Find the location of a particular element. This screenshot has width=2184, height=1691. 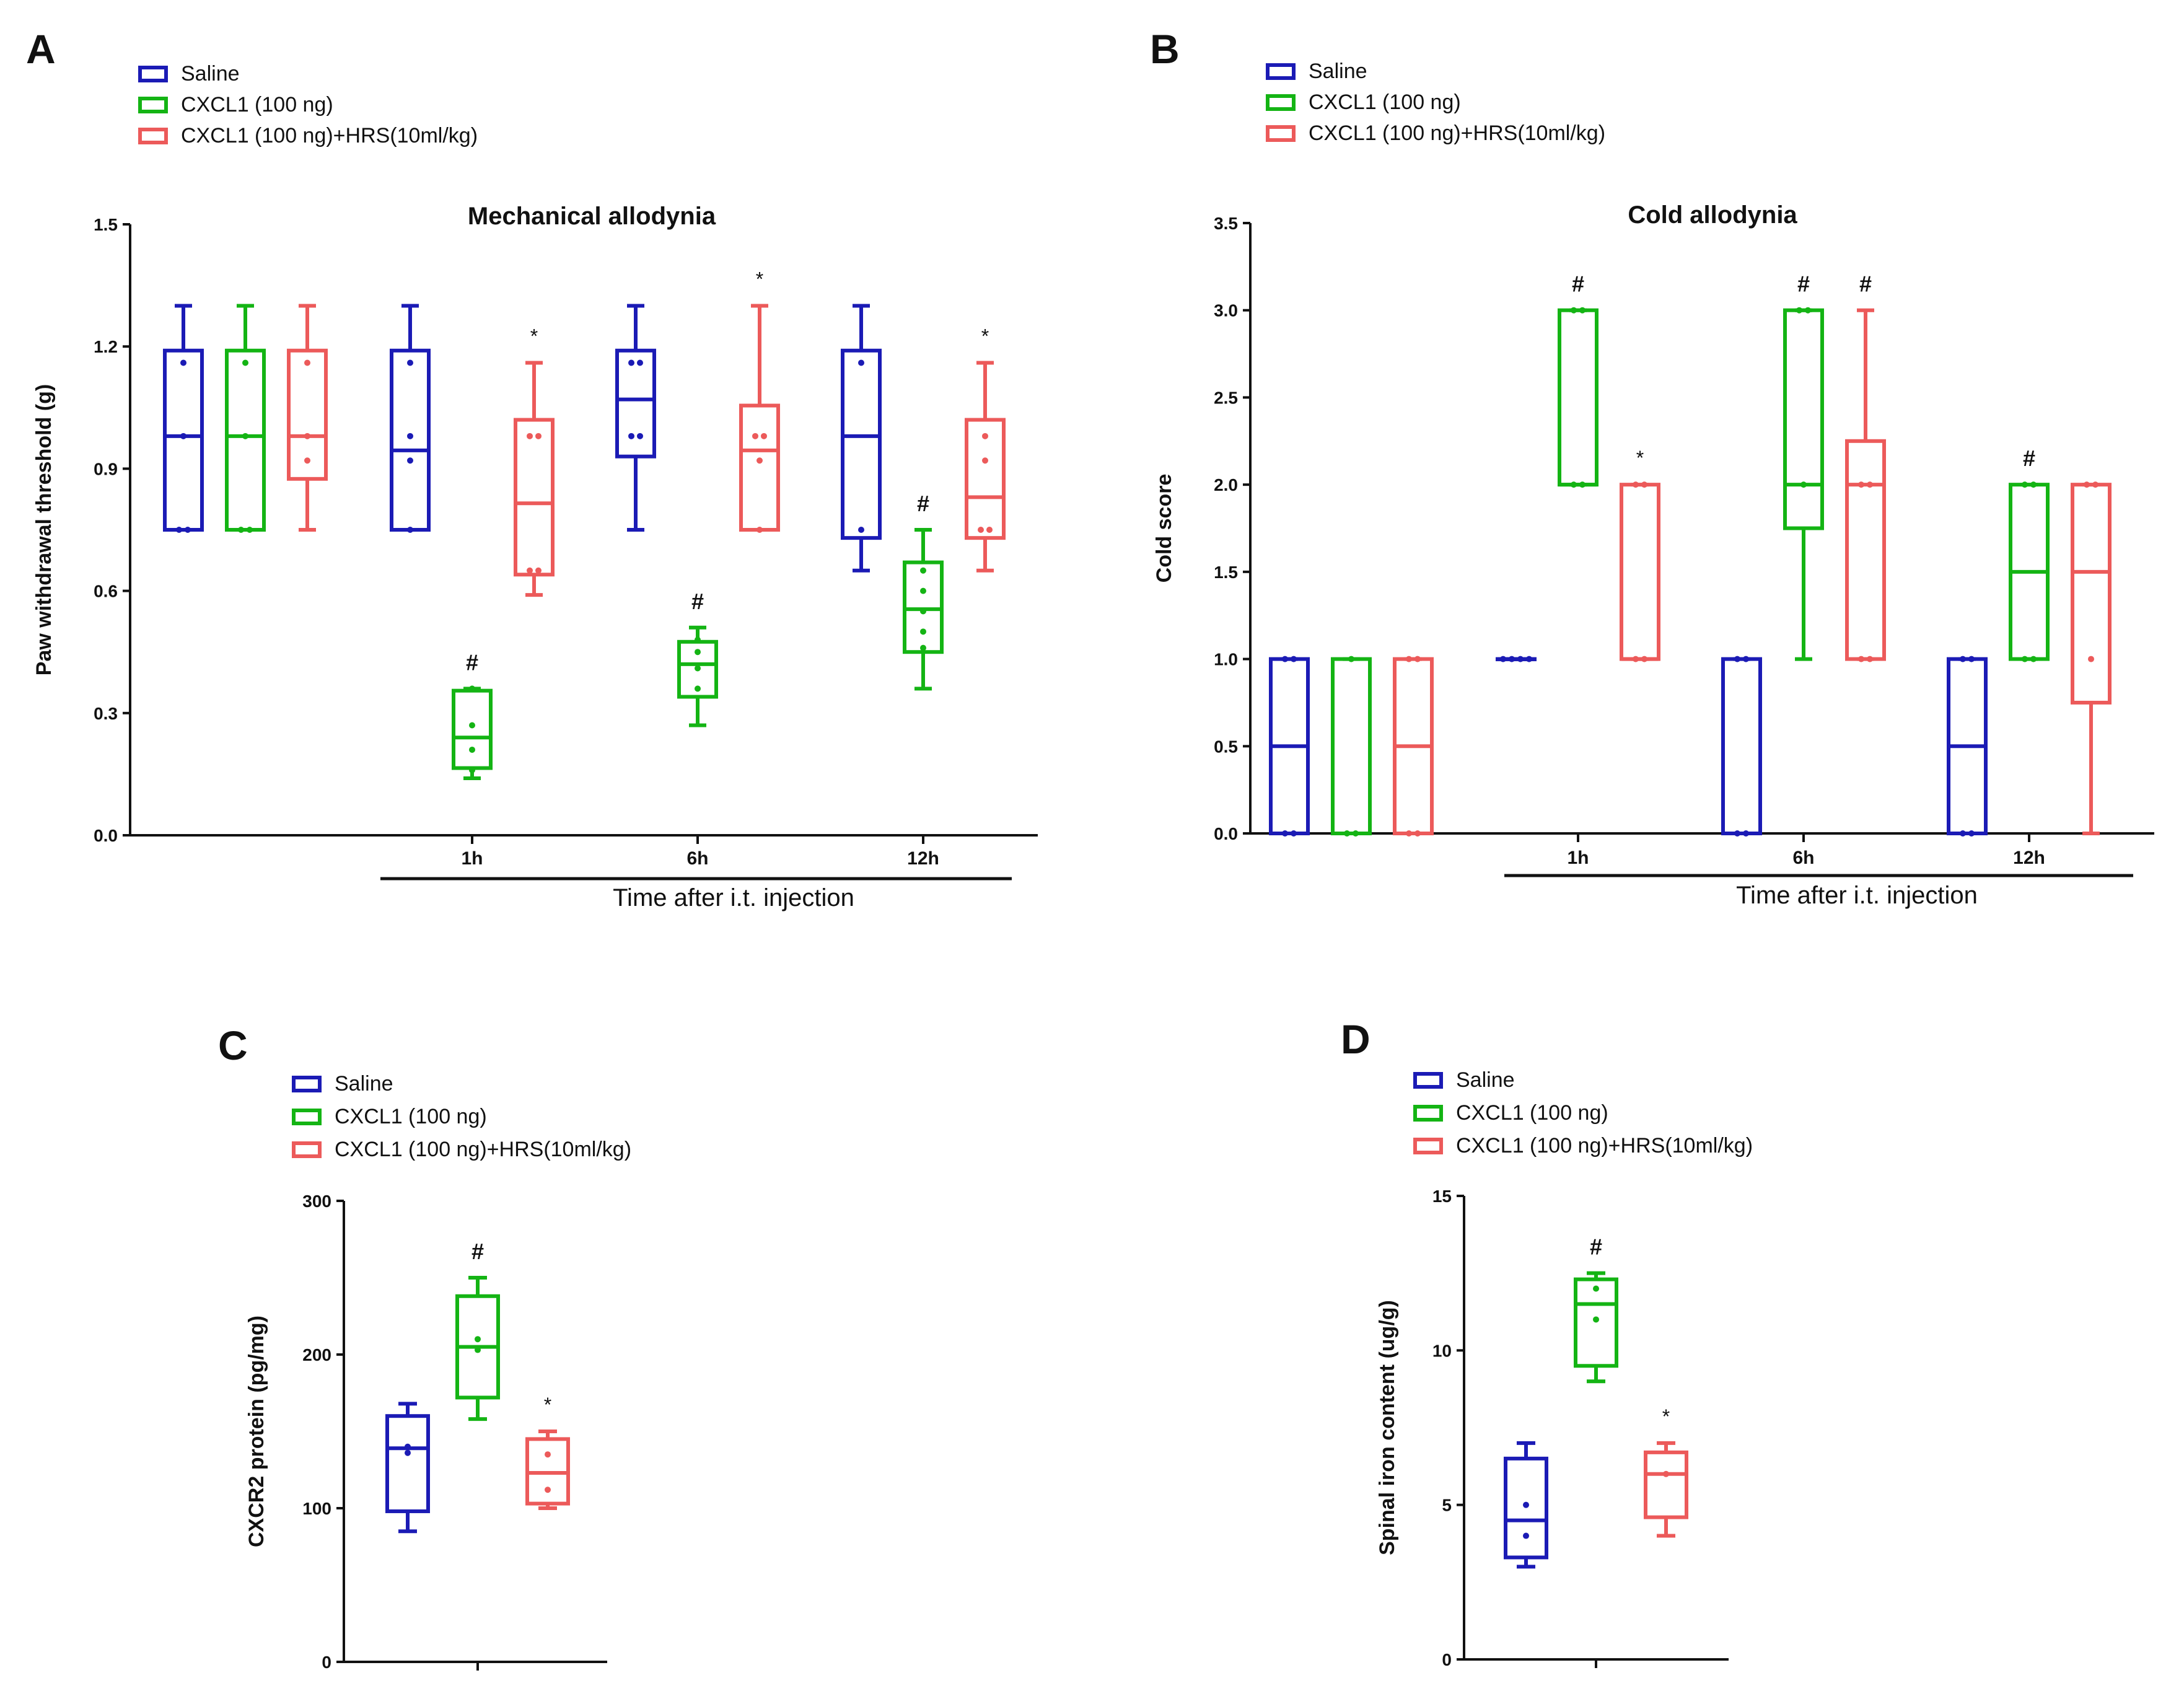

panel-letter: D is located at coordinates (1355, 1039).